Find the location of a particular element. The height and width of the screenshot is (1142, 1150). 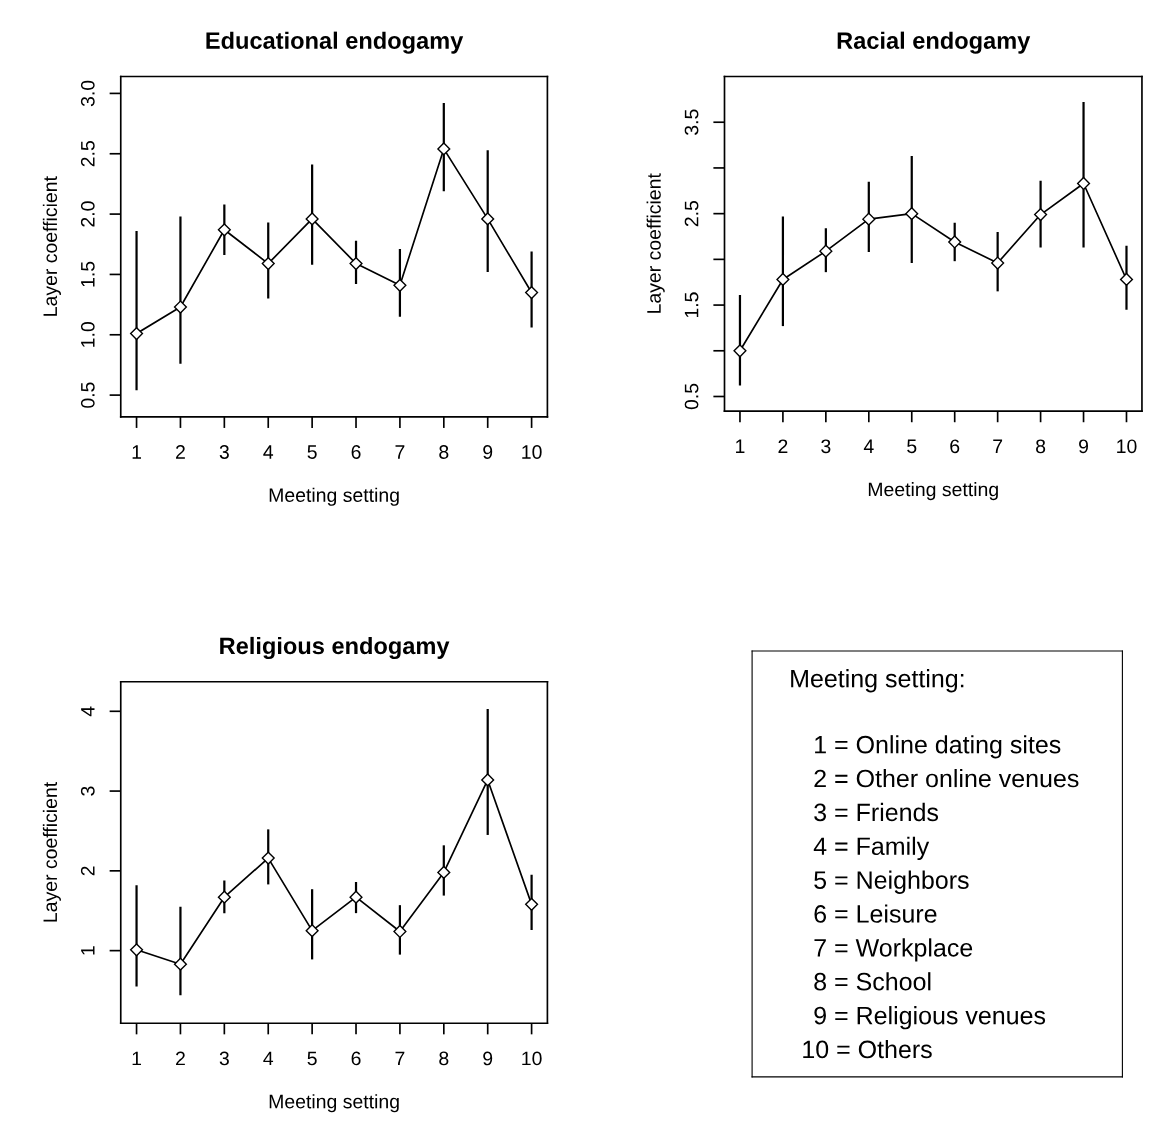

y-tick-label: 1.0 is located at coordinates (87, 334).